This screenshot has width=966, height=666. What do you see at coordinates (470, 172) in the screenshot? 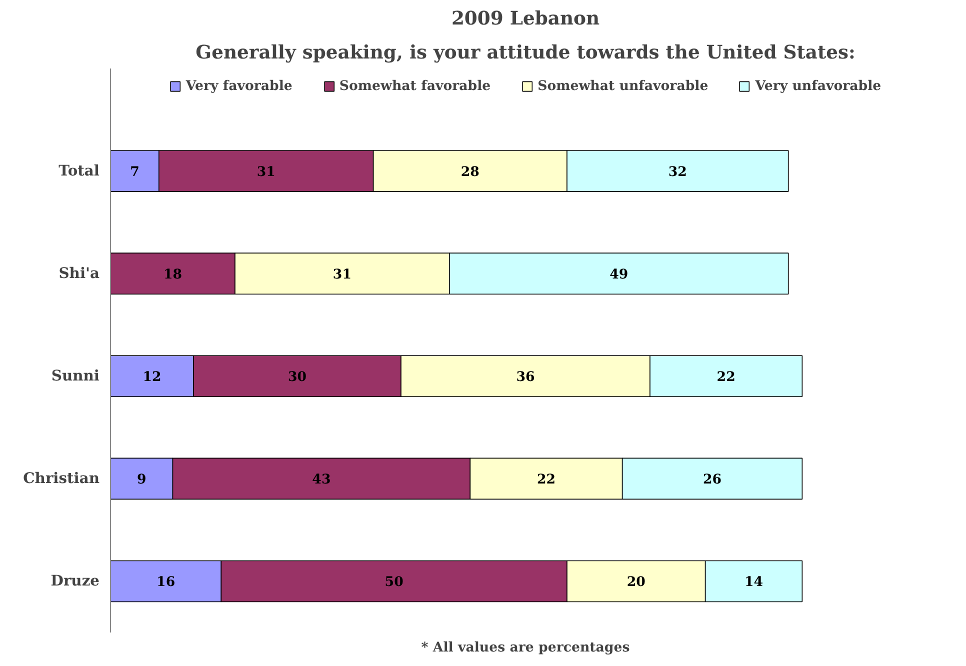
I see `data-label: 28` at bounding box center [470, 172].